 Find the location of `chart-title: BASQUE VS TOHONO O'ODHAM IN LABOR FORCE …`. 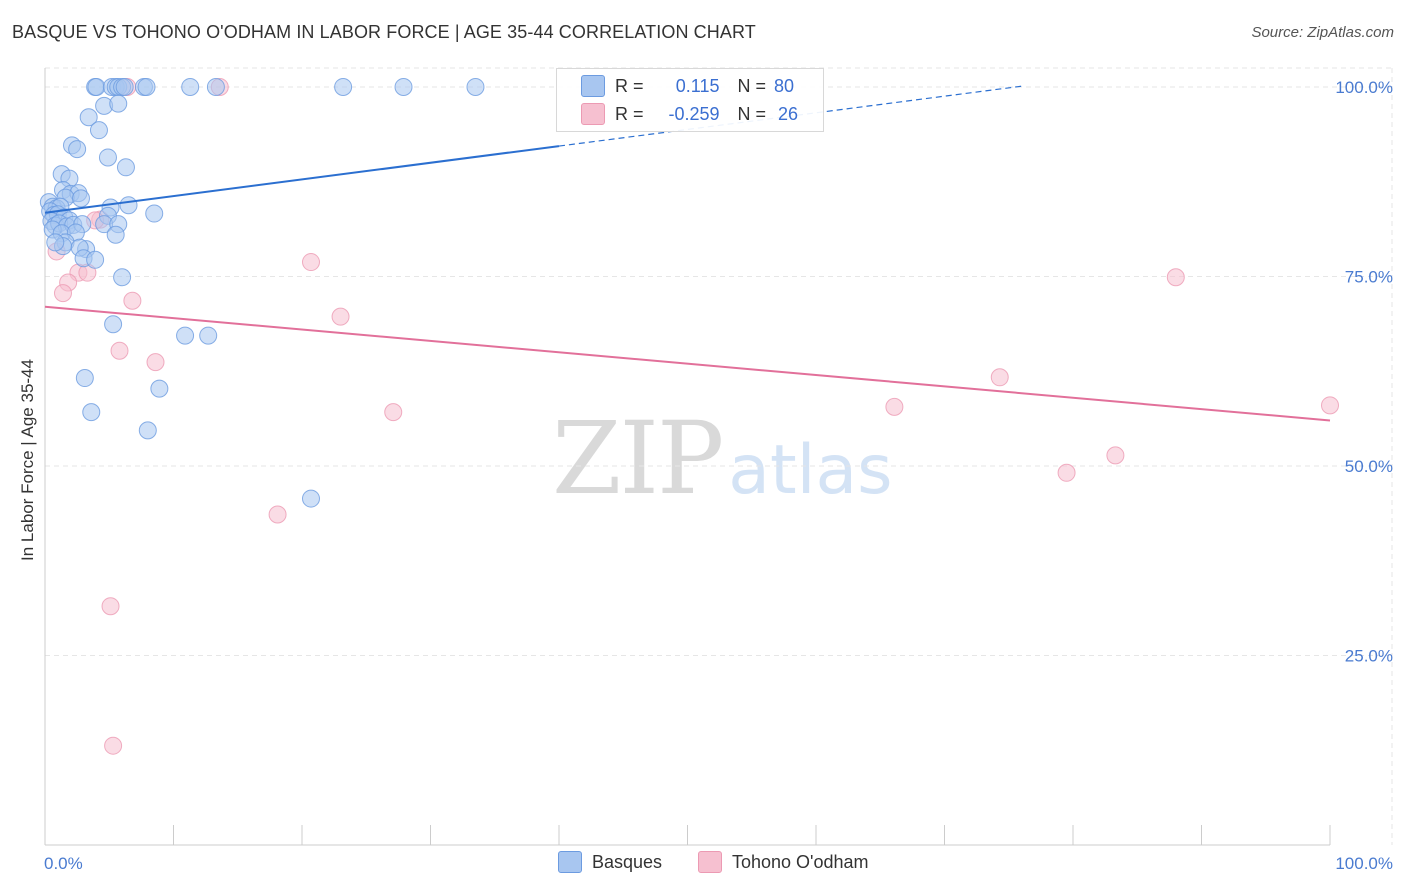

chart-title: BASQUE VS TOHONO O'ODHAM IN LABOR FORCE … is located at coordinates (384, 32).